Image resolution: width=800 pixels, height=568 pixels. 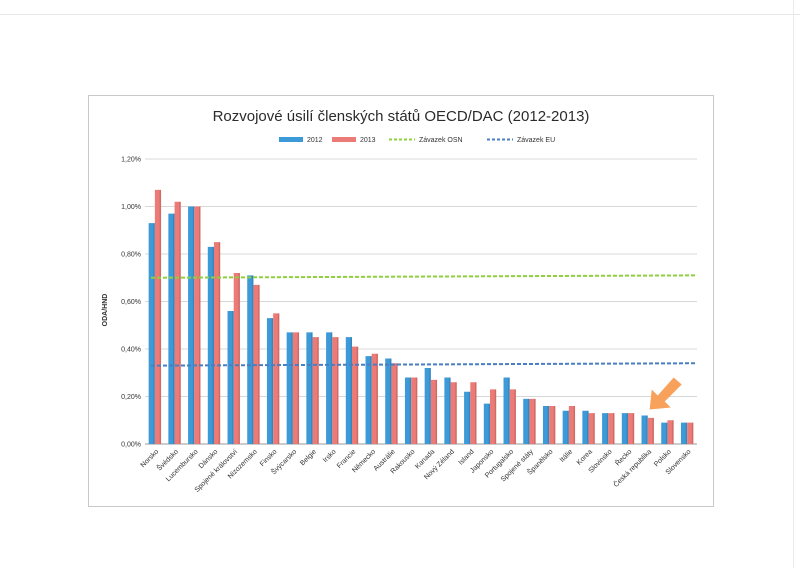 What do you see at coordinates (131, 350) in the screenshot?
I see `y-tick-label: 0,40%` at bounding box center [131, 350].